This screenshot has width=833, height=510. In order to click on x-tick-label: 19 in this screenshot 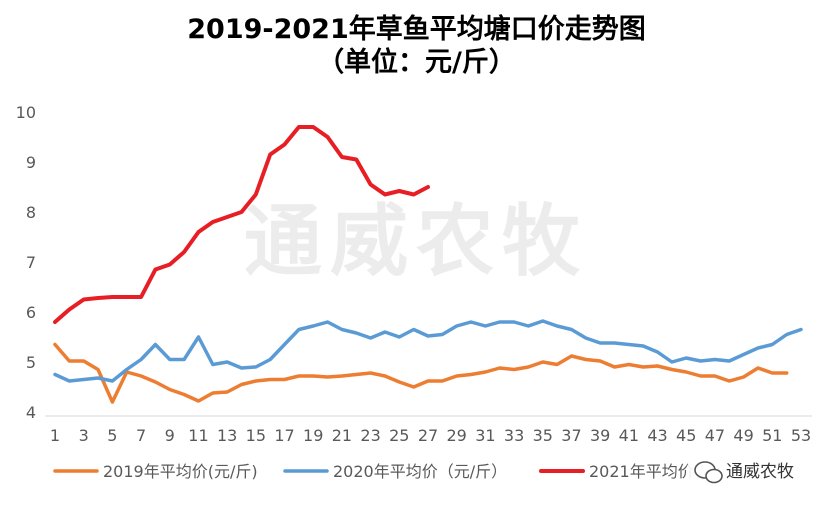, I will do `click(313, 435)`.